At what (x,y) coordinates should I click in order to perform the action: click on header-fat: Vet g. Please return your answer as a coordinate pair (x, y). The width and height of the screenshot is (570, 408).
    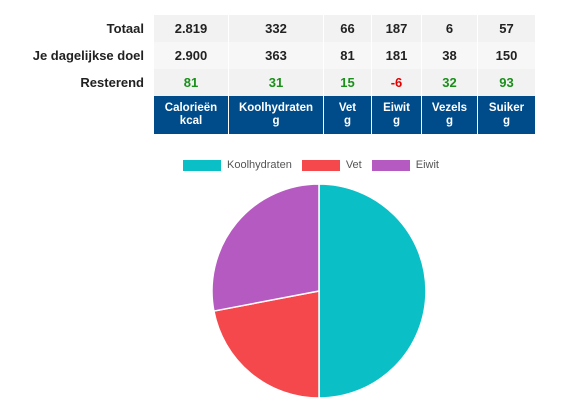
    Looking at the image, I should click on (348, 115).